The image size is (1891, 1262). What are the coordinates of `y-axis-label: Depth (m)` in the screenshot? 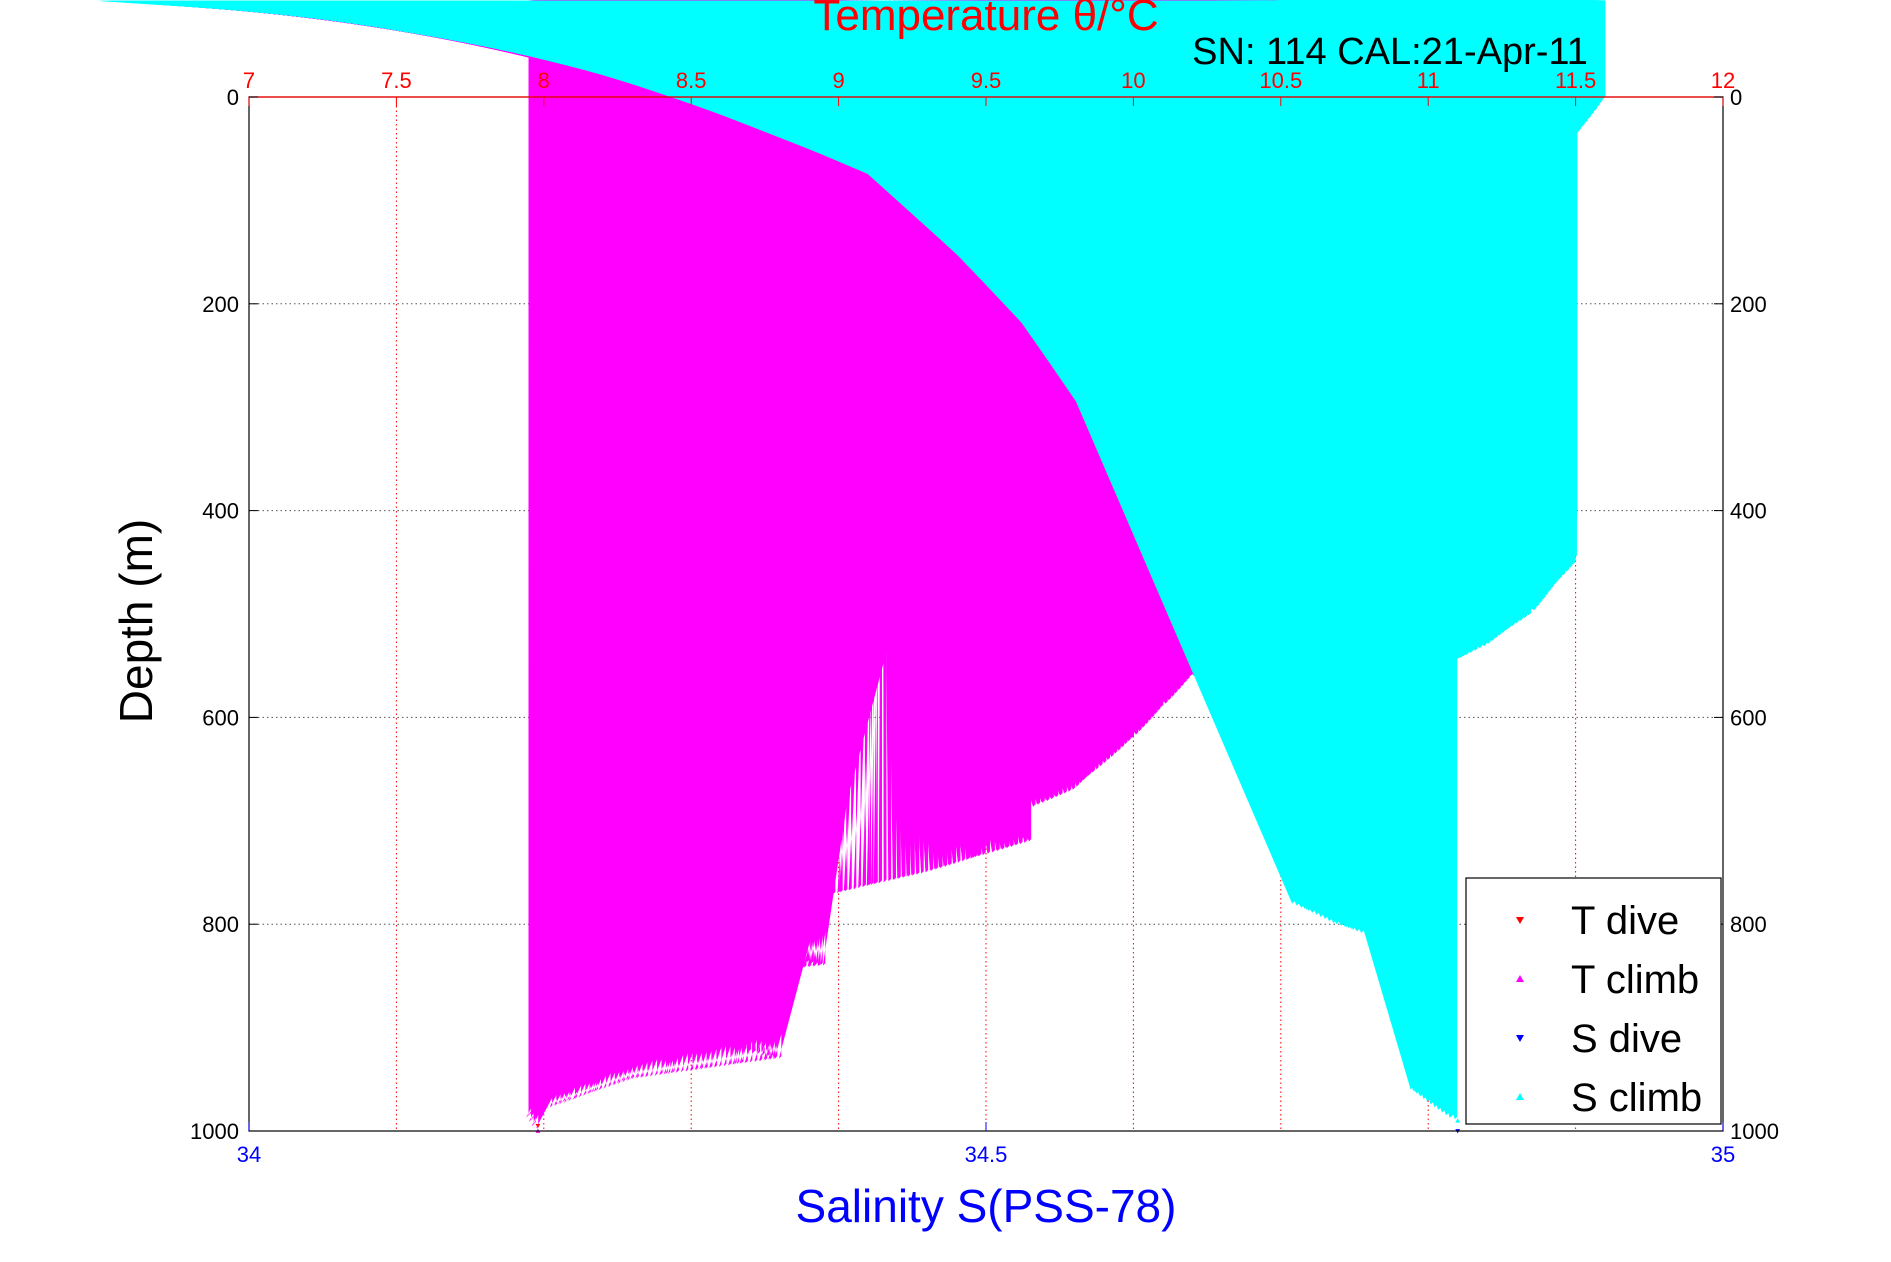 It's located at (136, 621).